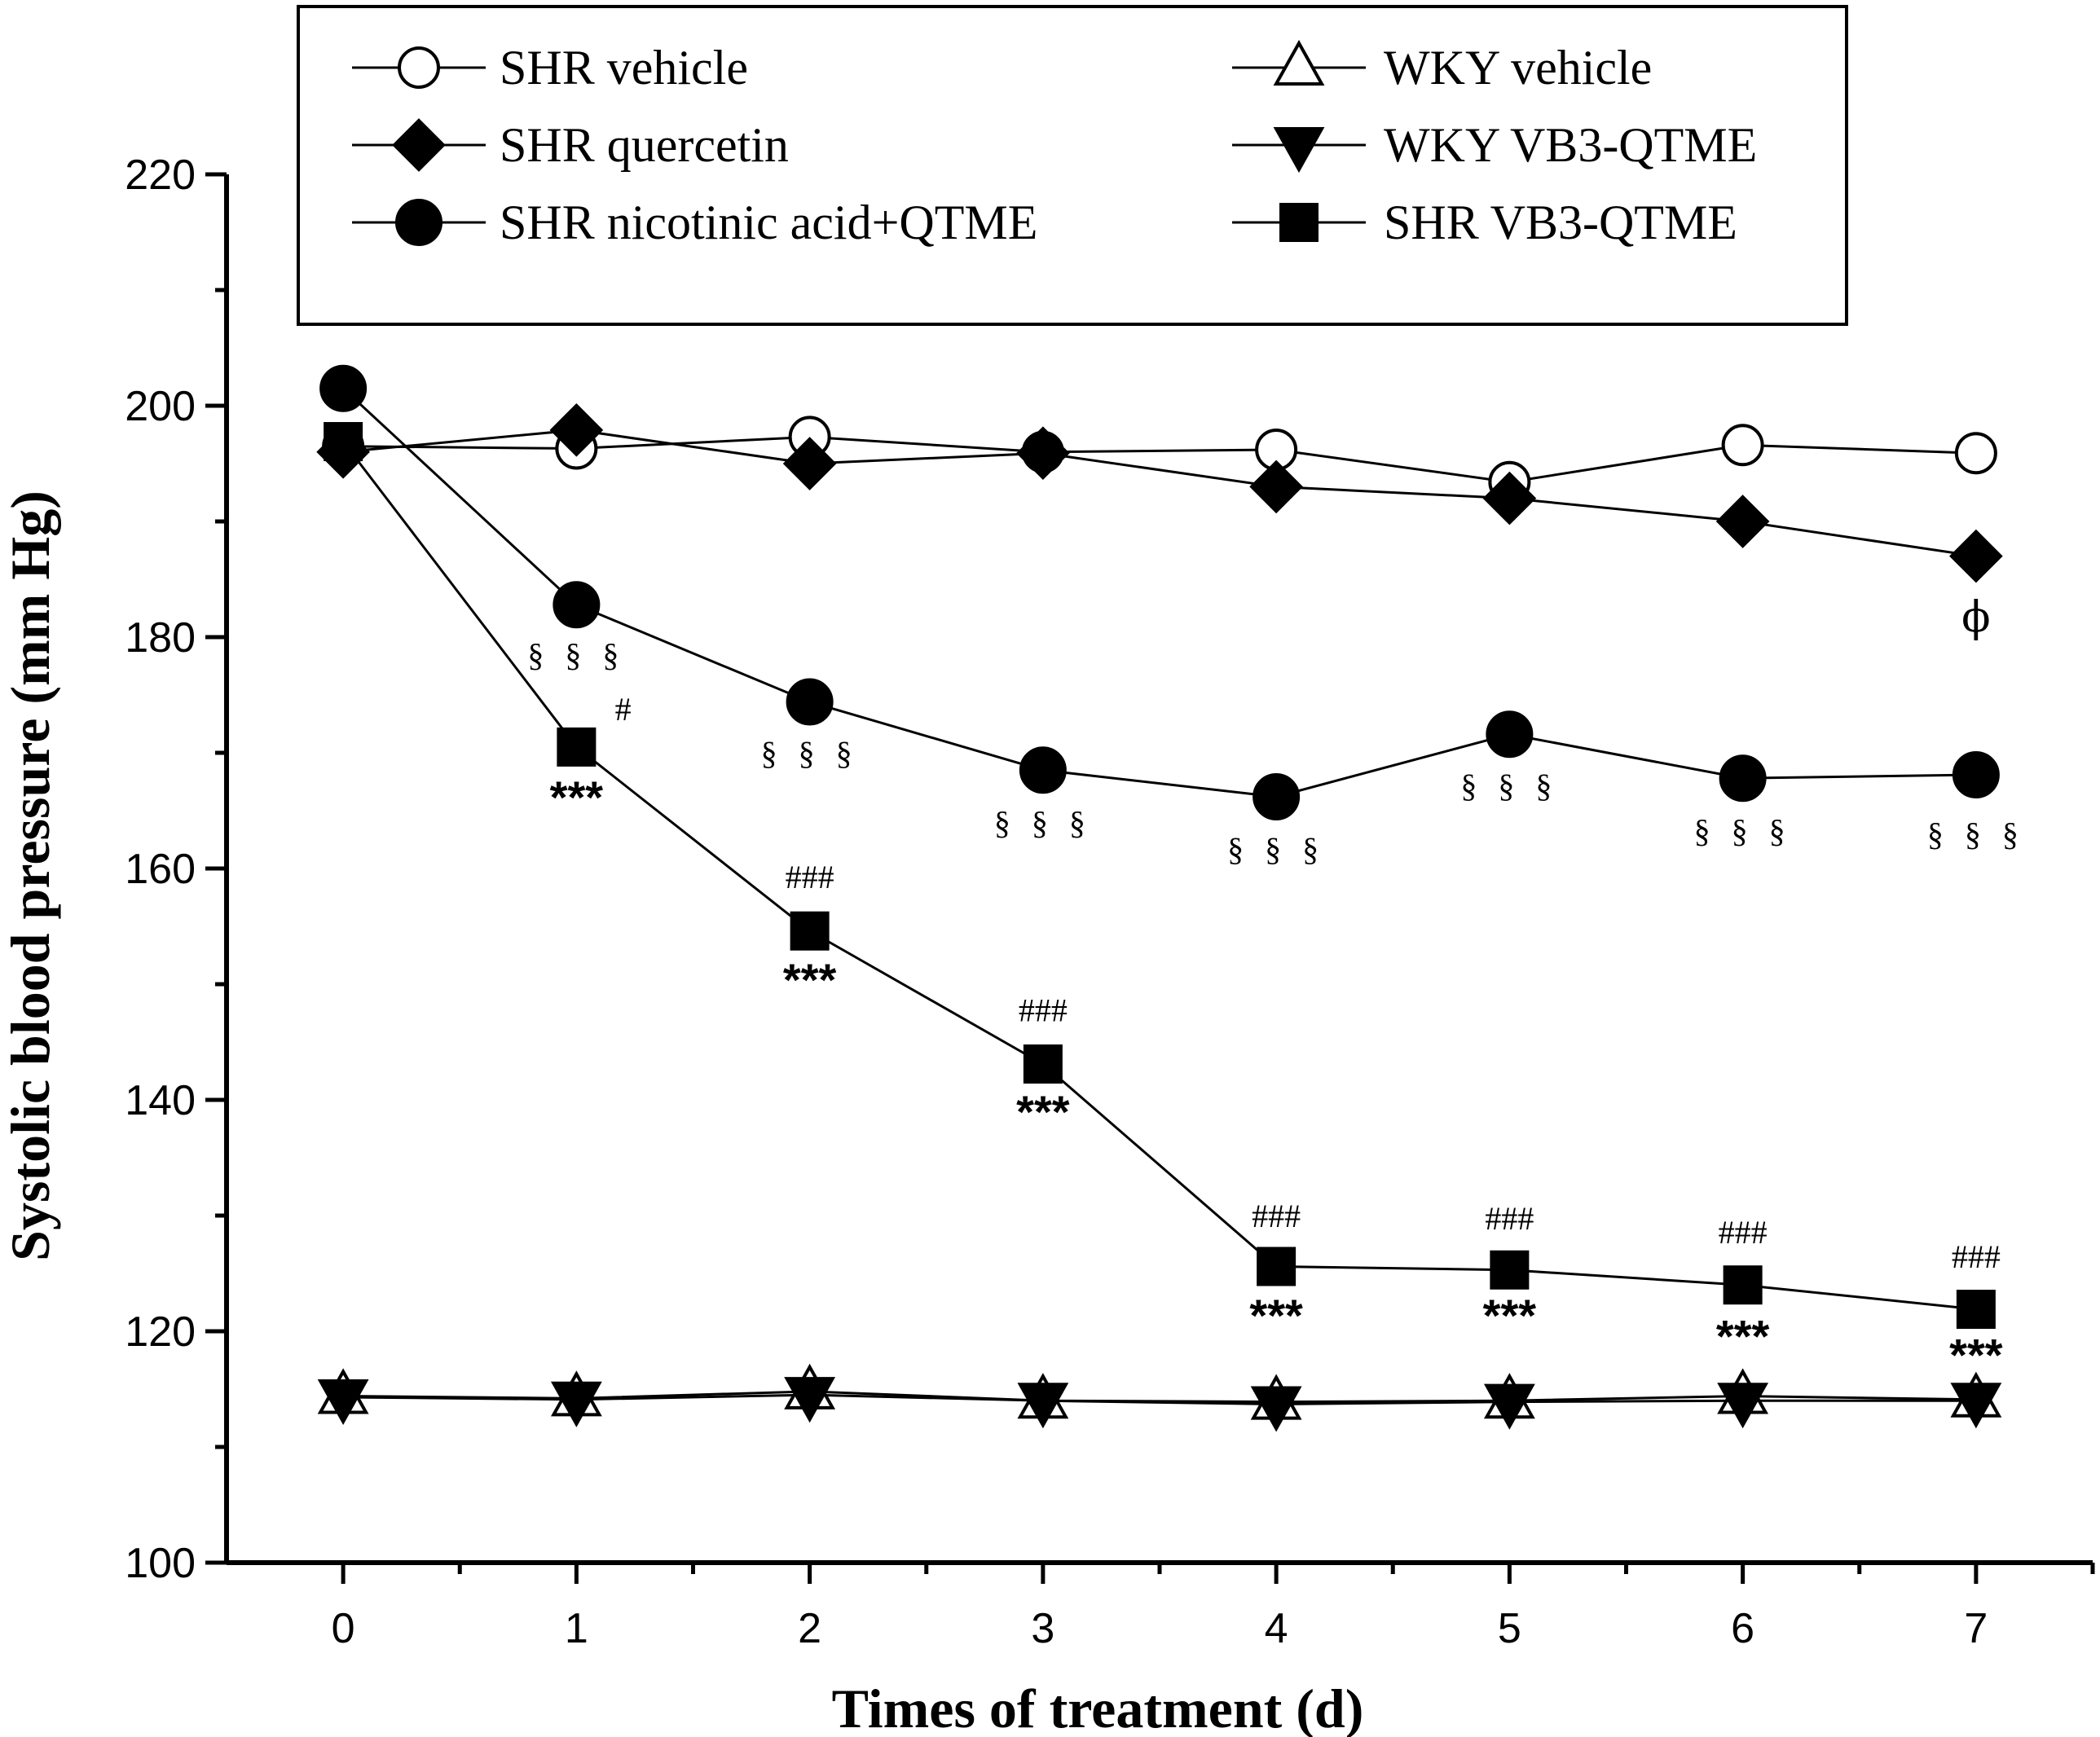 Image resolution: width=2100 pixels, height=1737 pixels. I want to click on y-tick-label: 200, so click(160, 406).